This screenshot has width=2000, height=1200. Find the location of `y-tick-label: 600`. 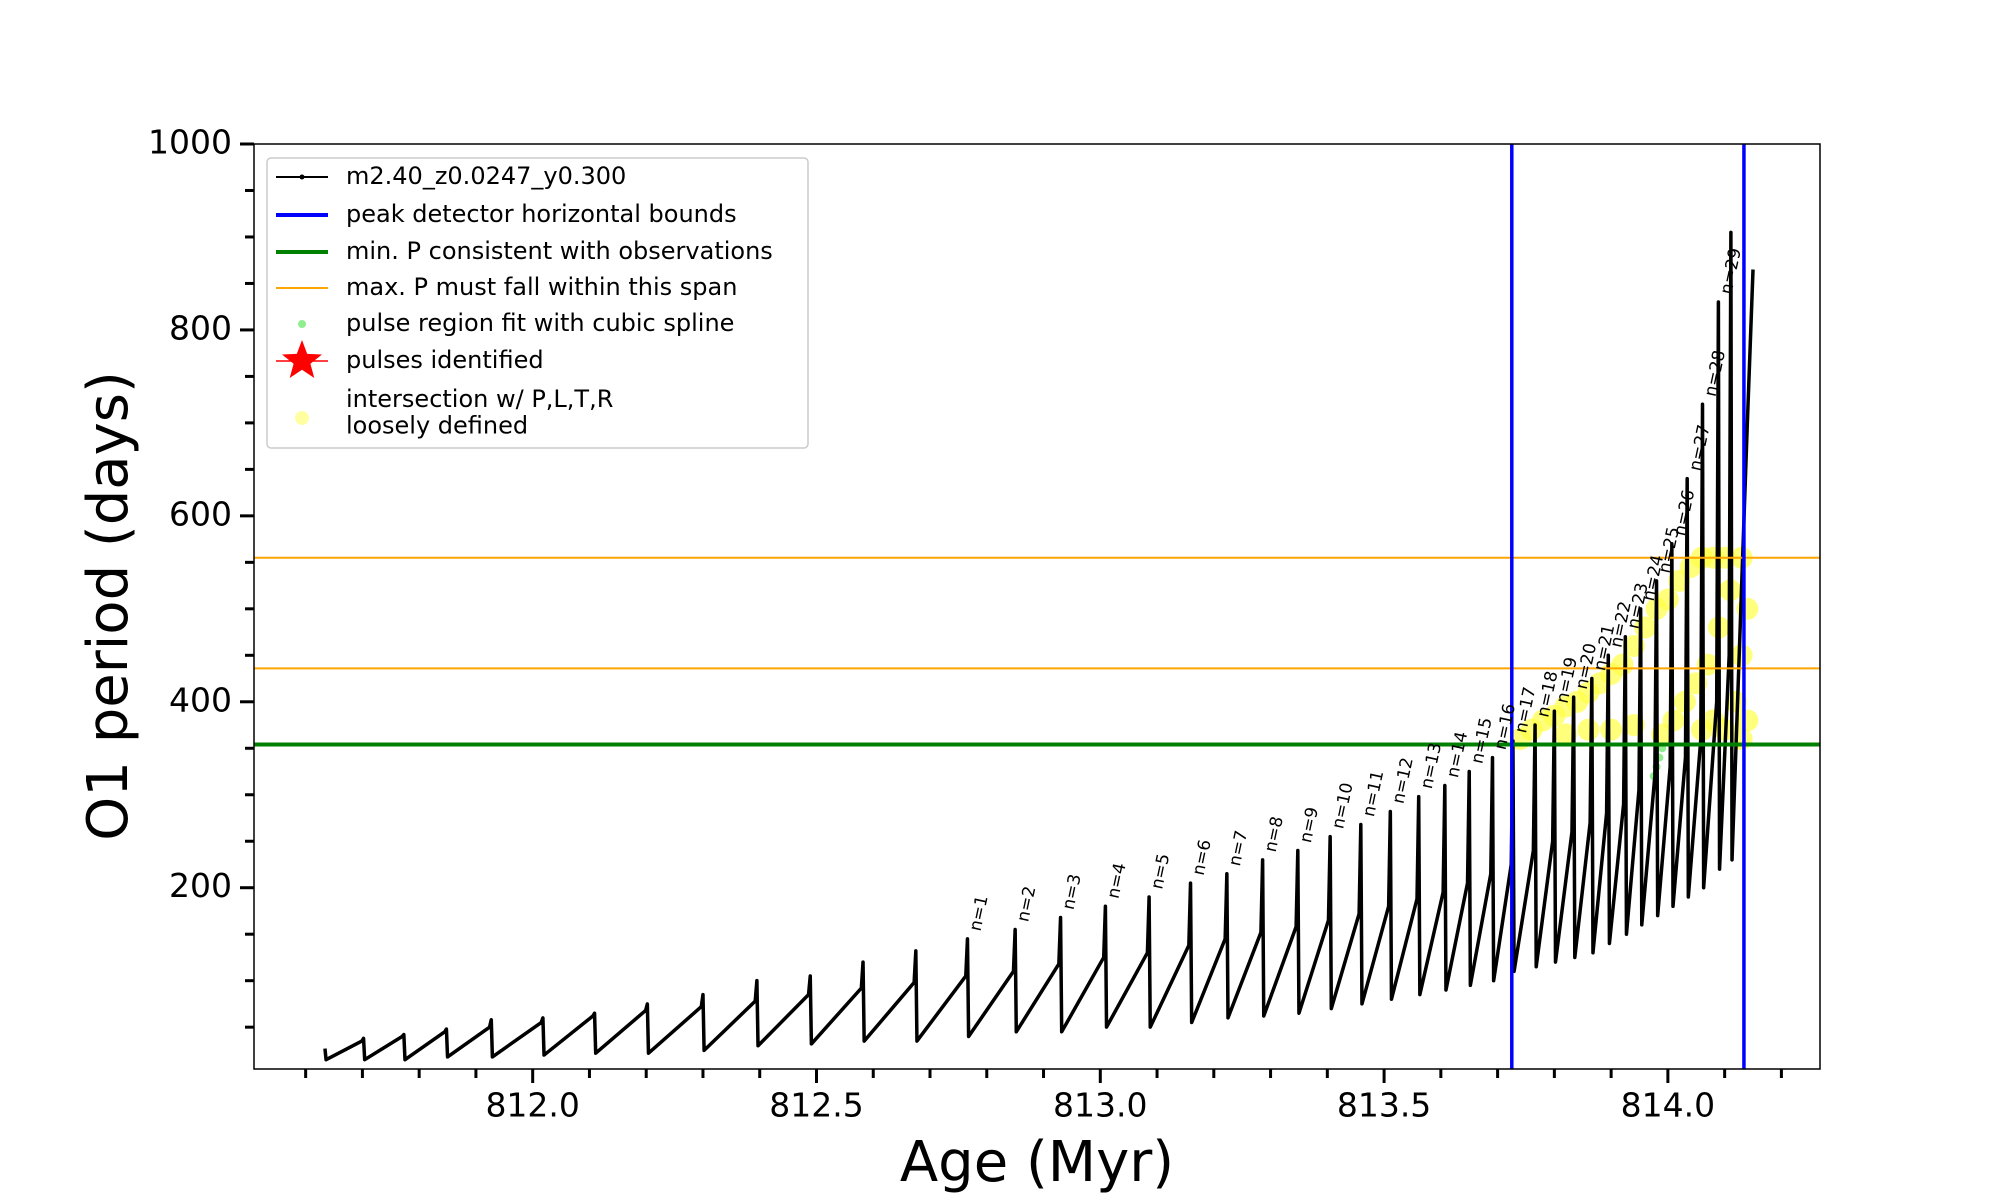

y-tick-label: 600 is located at coordinates (200, 513).